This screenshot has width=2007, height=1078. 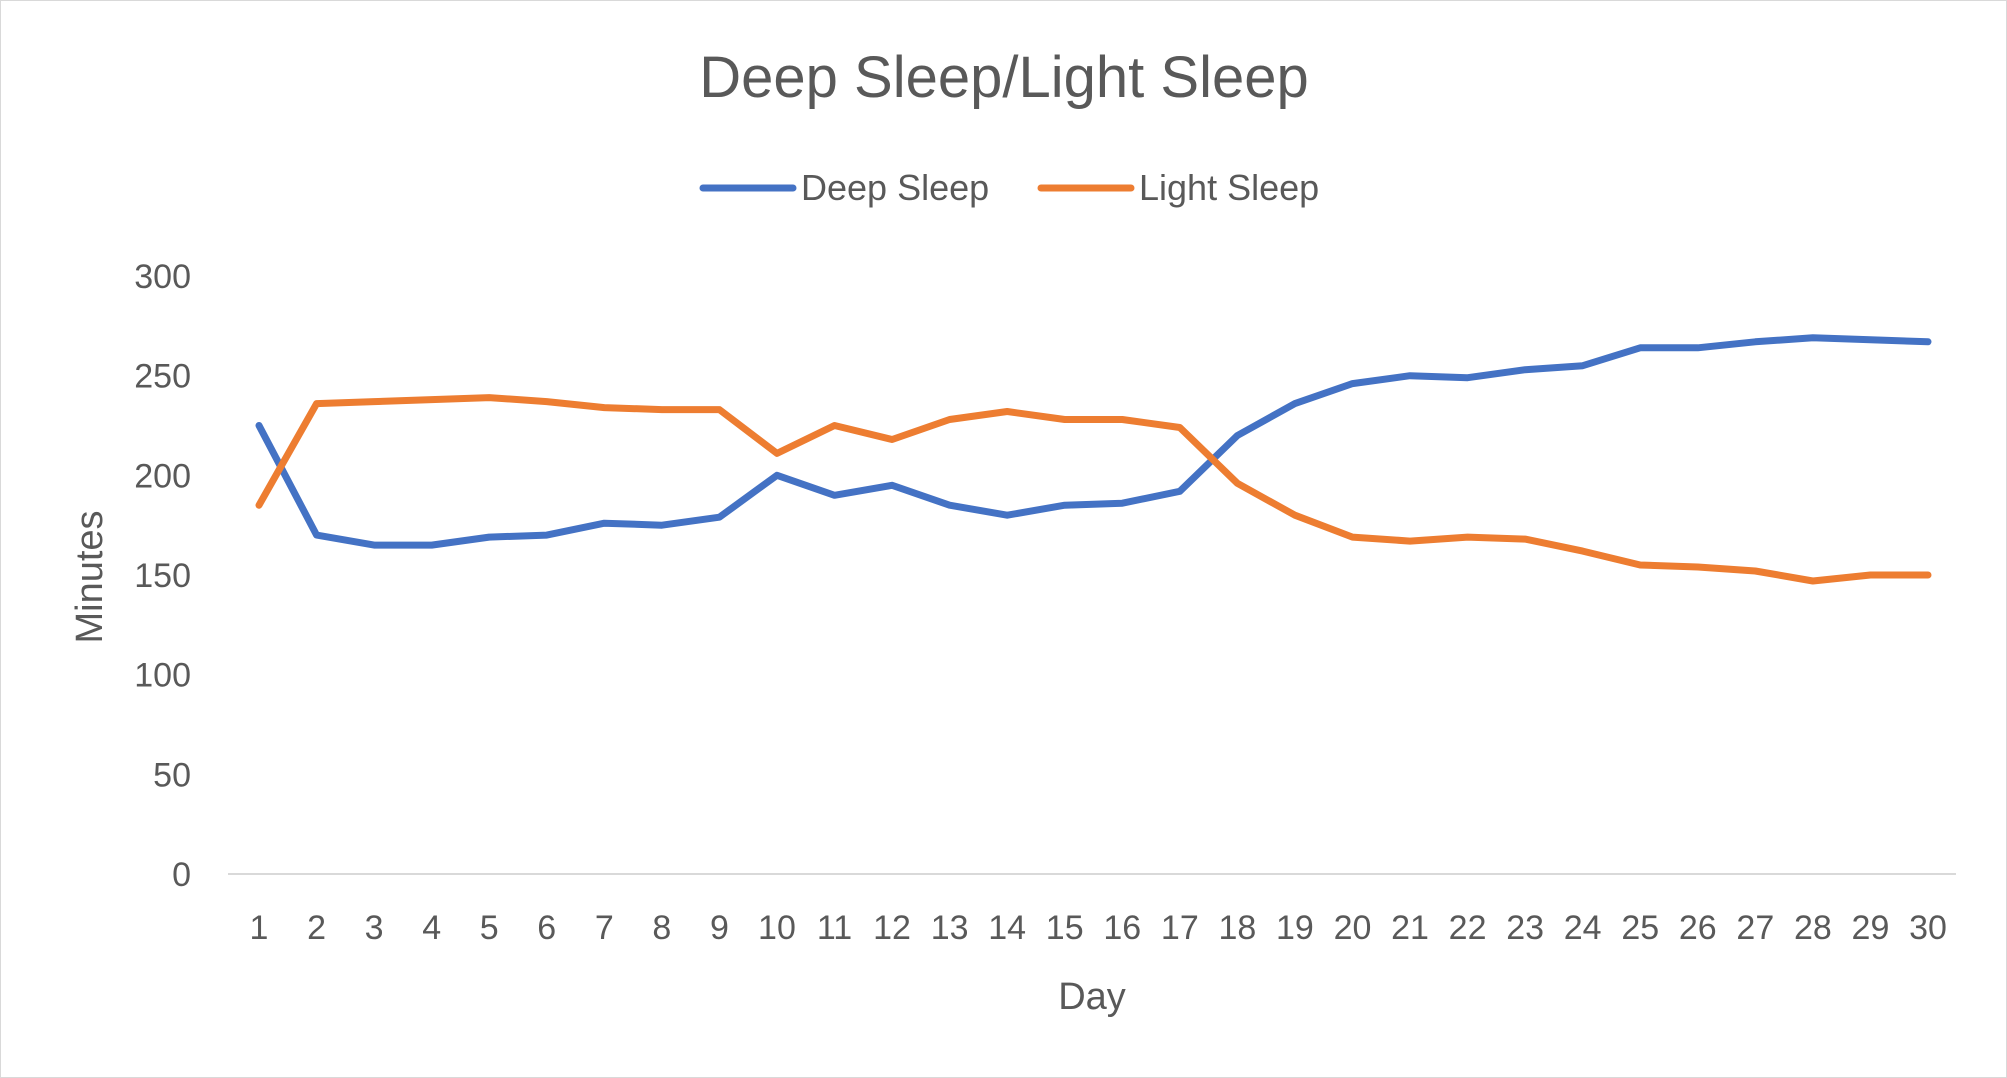 What do you see at coordinates (1698, 928) in the screenshot?
I see `x-tick-label: 26` at bounding box center [1698, 928].